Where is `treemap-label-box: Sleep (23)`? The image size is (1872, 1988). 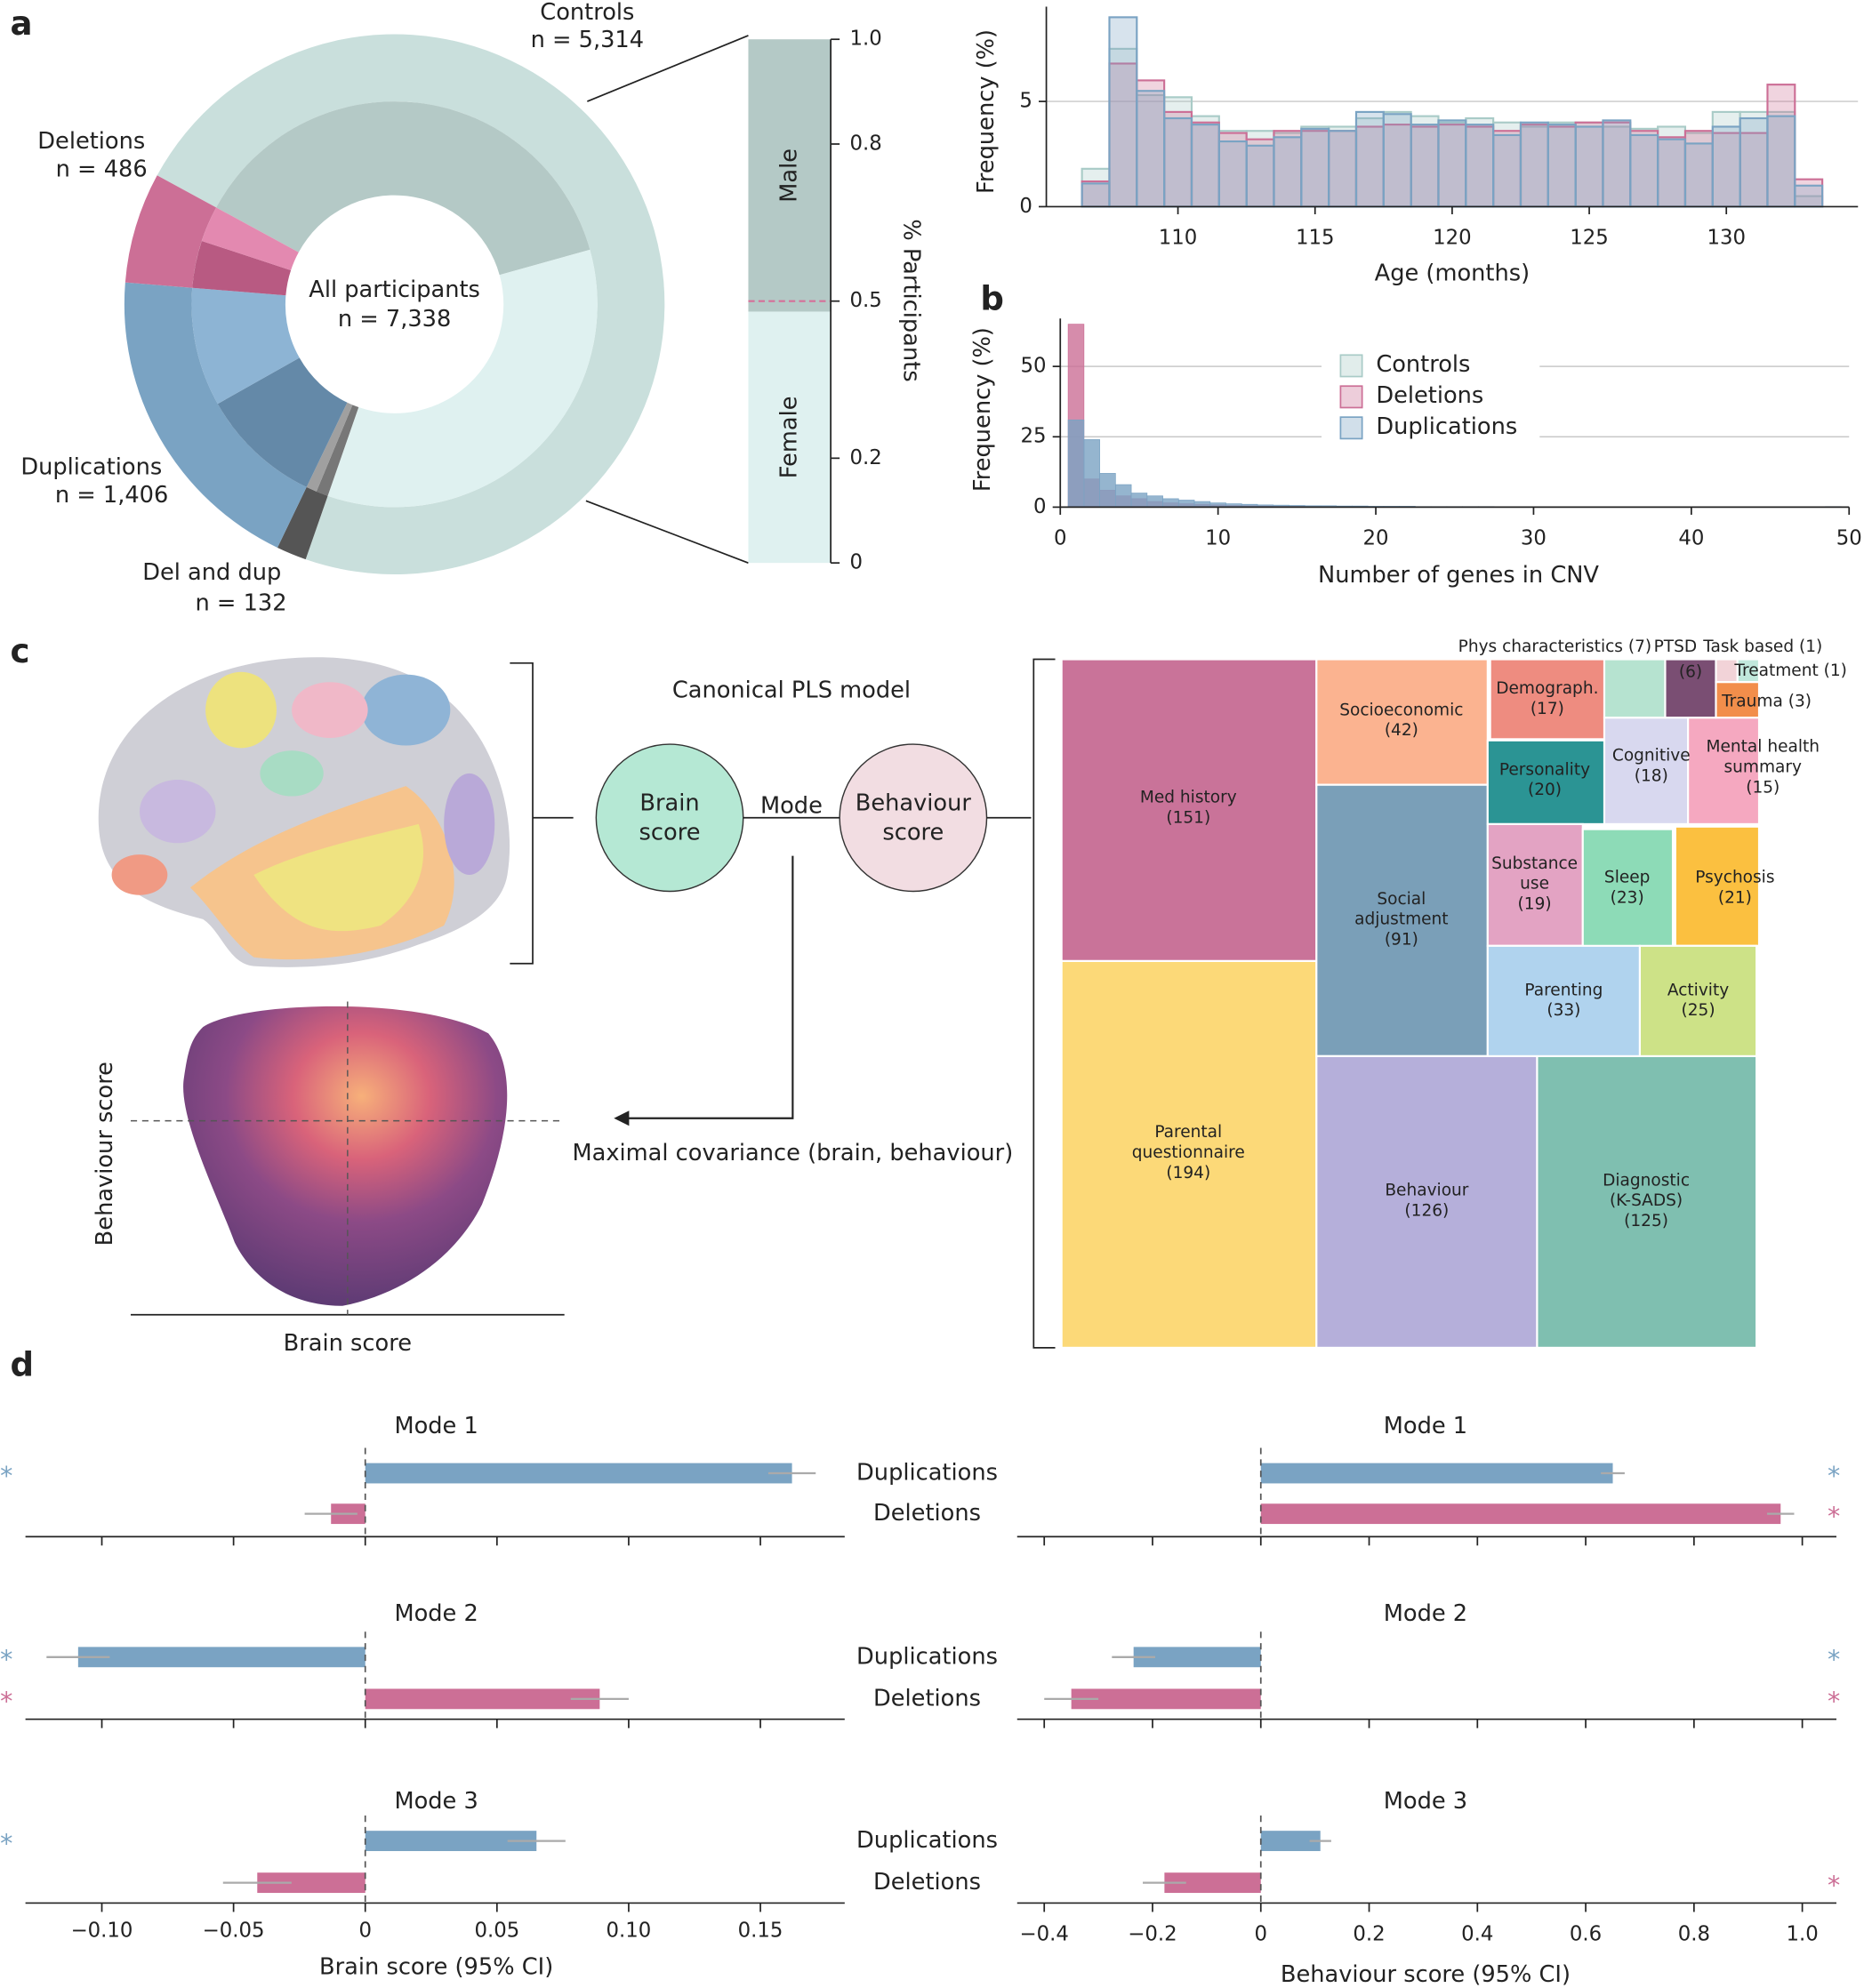 treemap-label-box: Sleep (23) is located at coordinates (1627, 889).